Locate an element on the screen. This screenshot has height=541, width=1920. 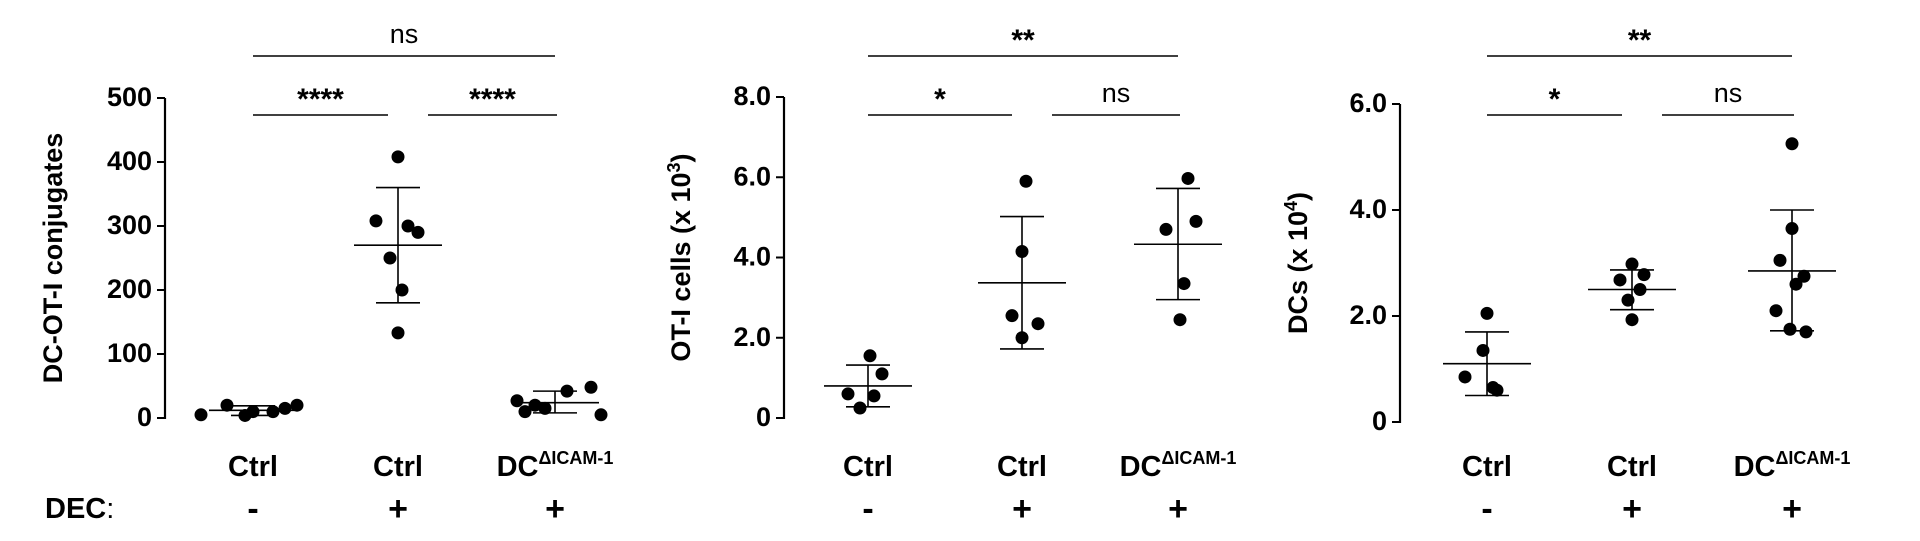
y-tick-label: 300 is located at coordinates (129, 225).